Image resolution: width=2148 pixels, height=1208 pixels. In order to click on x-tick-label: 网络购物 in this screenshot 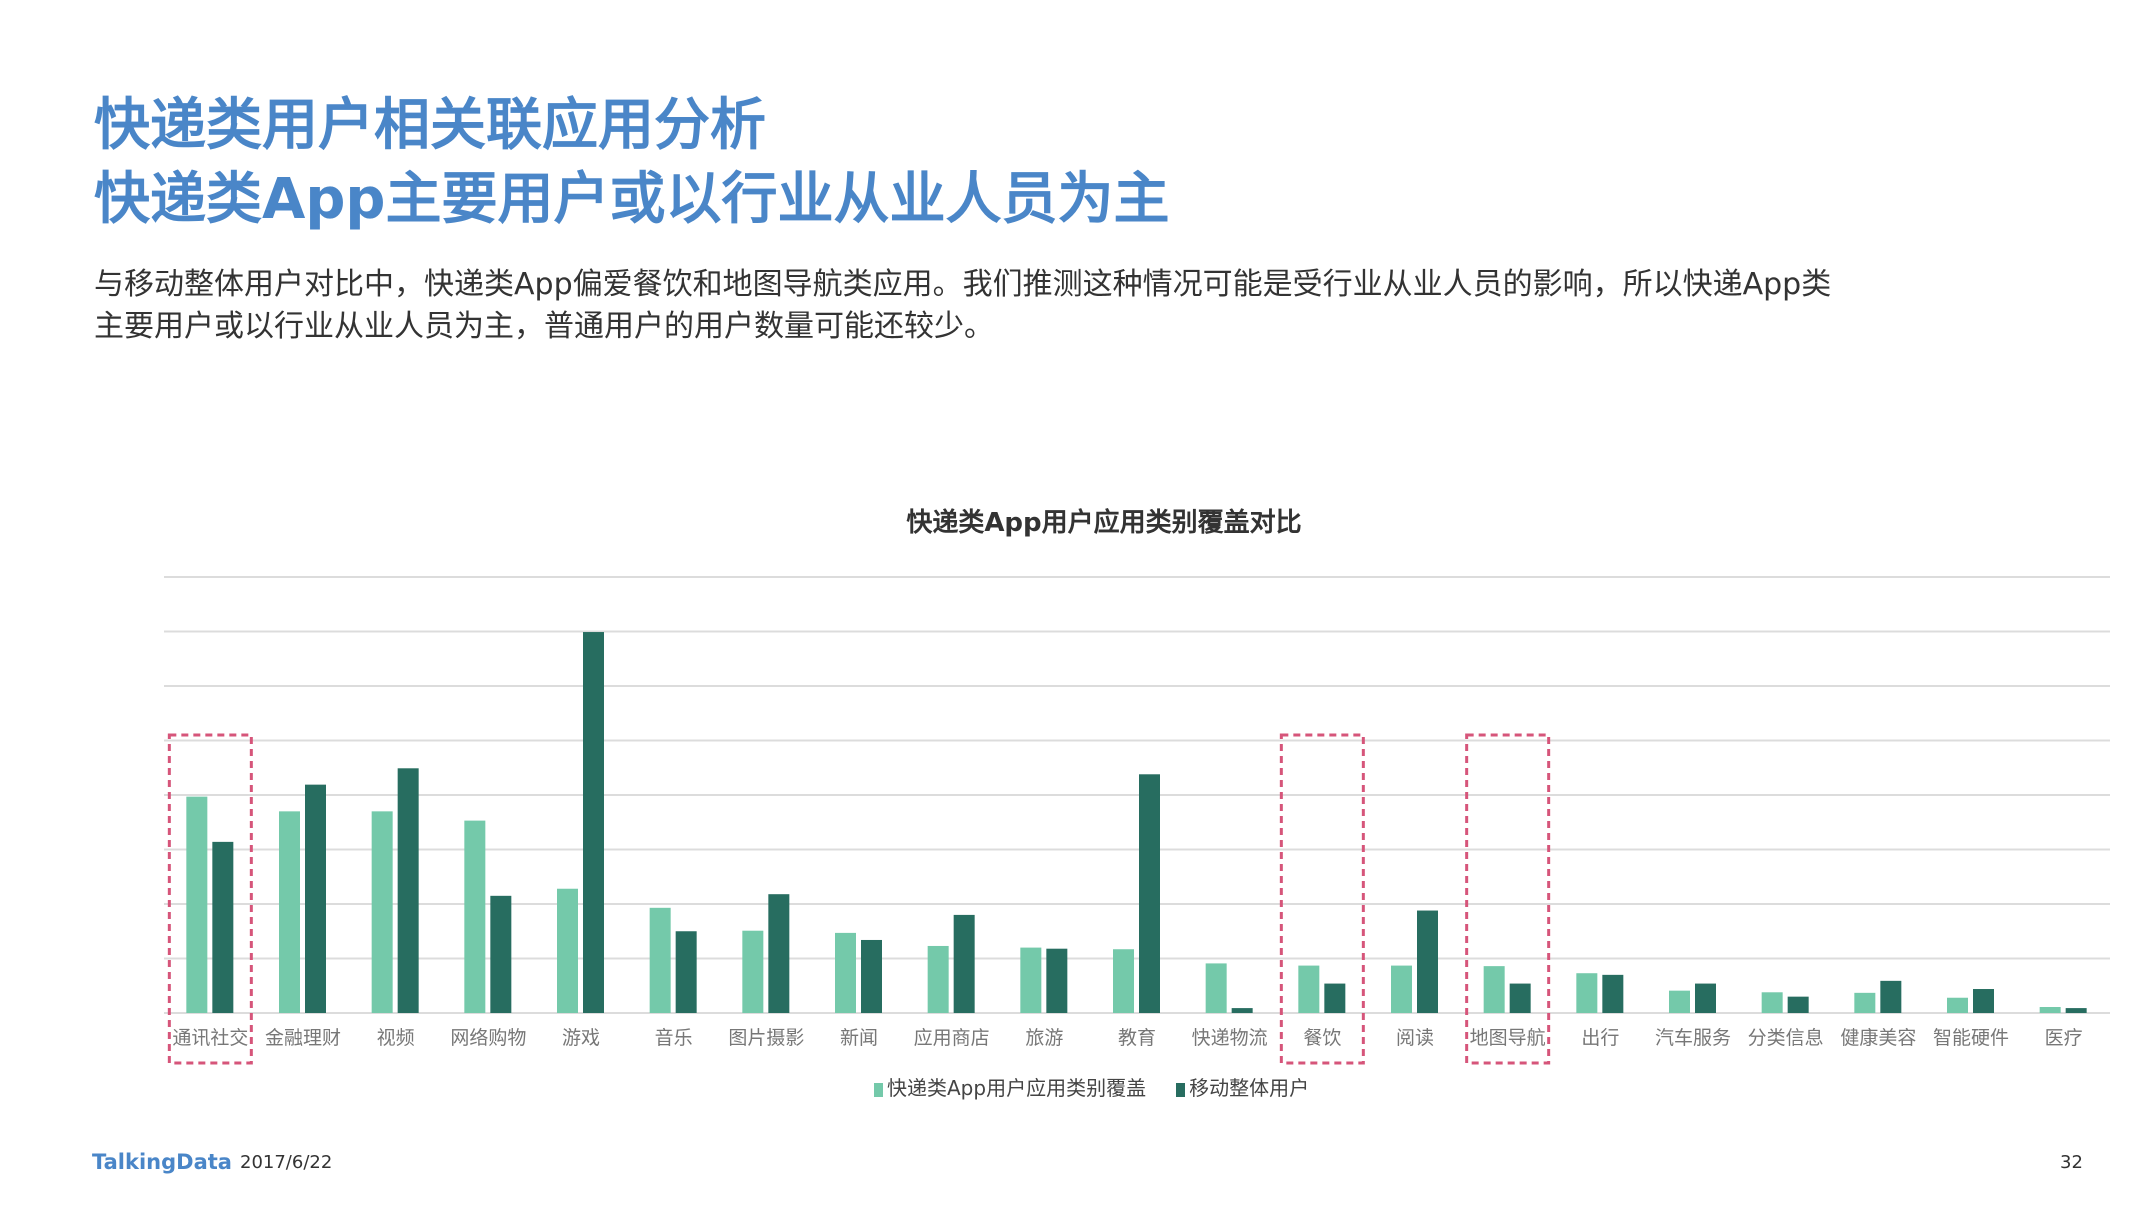, I will do `click(488, 1038)`.